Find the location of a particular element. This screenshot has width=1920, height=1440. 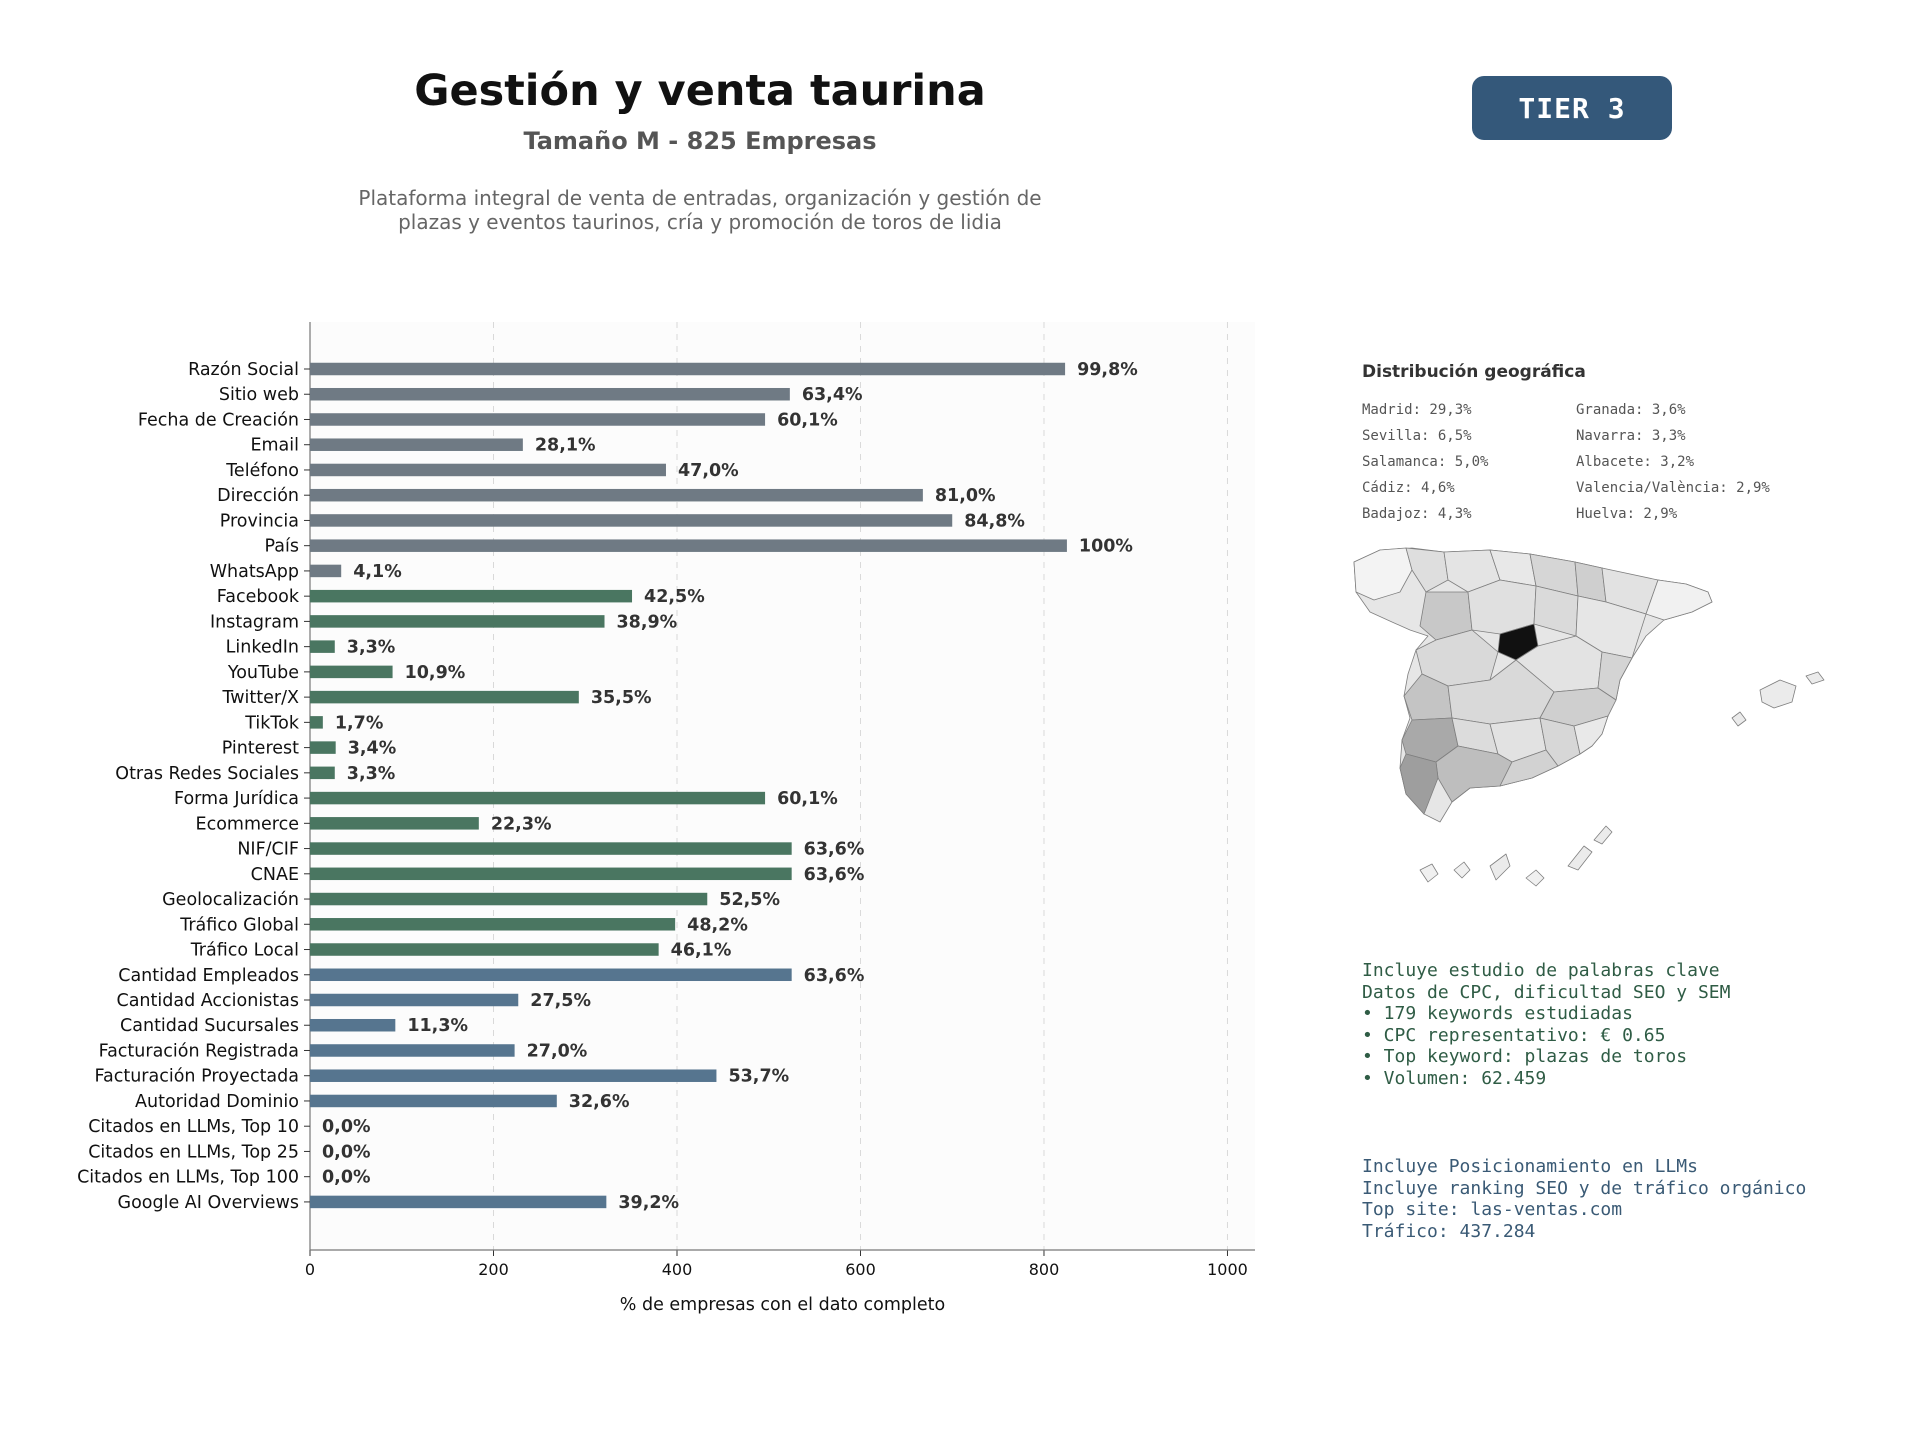

bar-value-label: 99,8% is located at coordinates (1107, 370).